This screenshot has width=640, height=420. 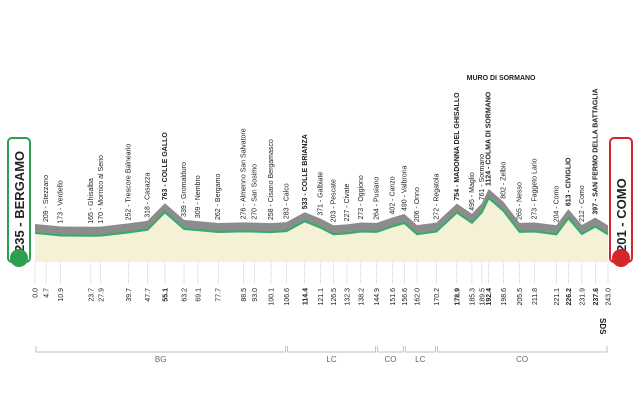 I want to click on waypoint-label: 802 - Zelbio, so click(x=503, y=180).